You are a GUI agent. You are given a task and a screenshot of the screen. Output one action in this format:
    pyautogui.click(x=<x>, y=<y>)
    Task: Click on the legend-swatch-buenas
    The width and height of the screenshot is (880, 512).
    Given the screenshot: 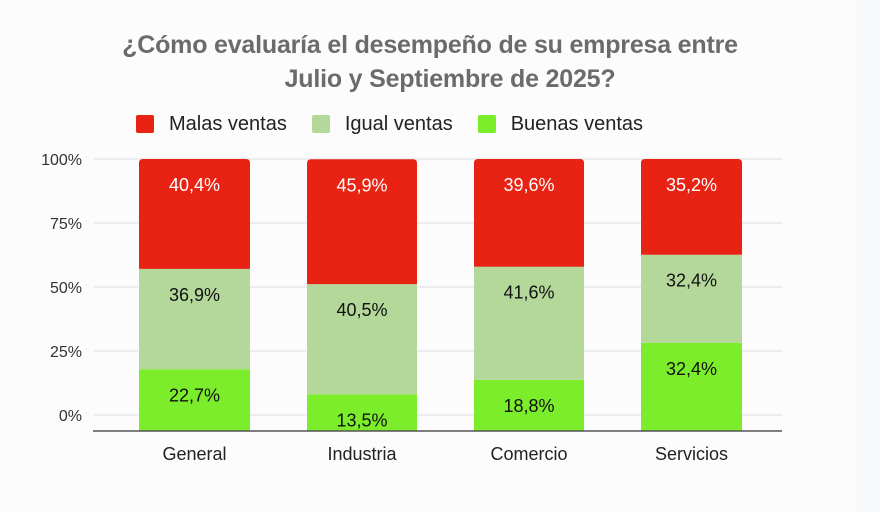 What is the action you would take?
    pyautogui.click(x=486, y=124)
    